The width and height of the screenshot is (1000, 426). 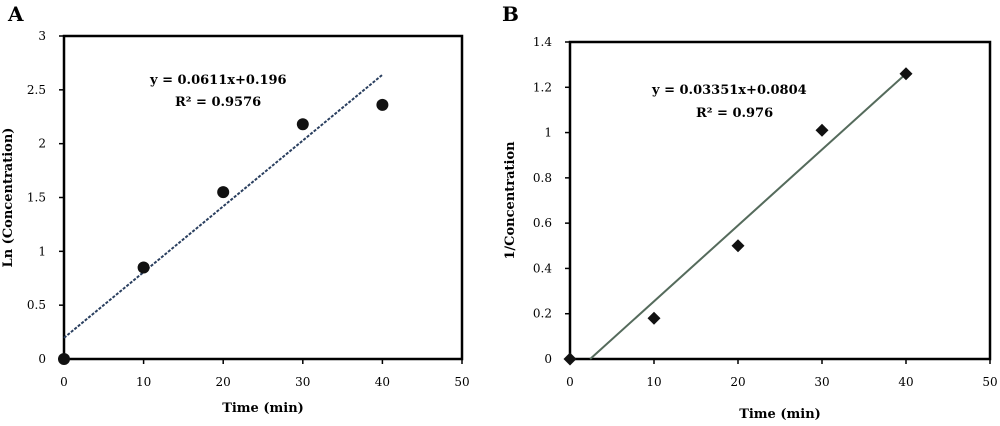 I want to click on chart-a-x-tick-label: 20, so click(x=223, y=382).